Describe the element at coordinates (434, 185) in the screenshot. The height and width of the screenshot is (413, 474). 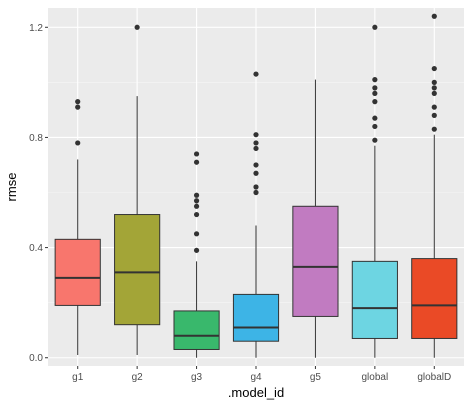
I see `box-globalD` at that location.